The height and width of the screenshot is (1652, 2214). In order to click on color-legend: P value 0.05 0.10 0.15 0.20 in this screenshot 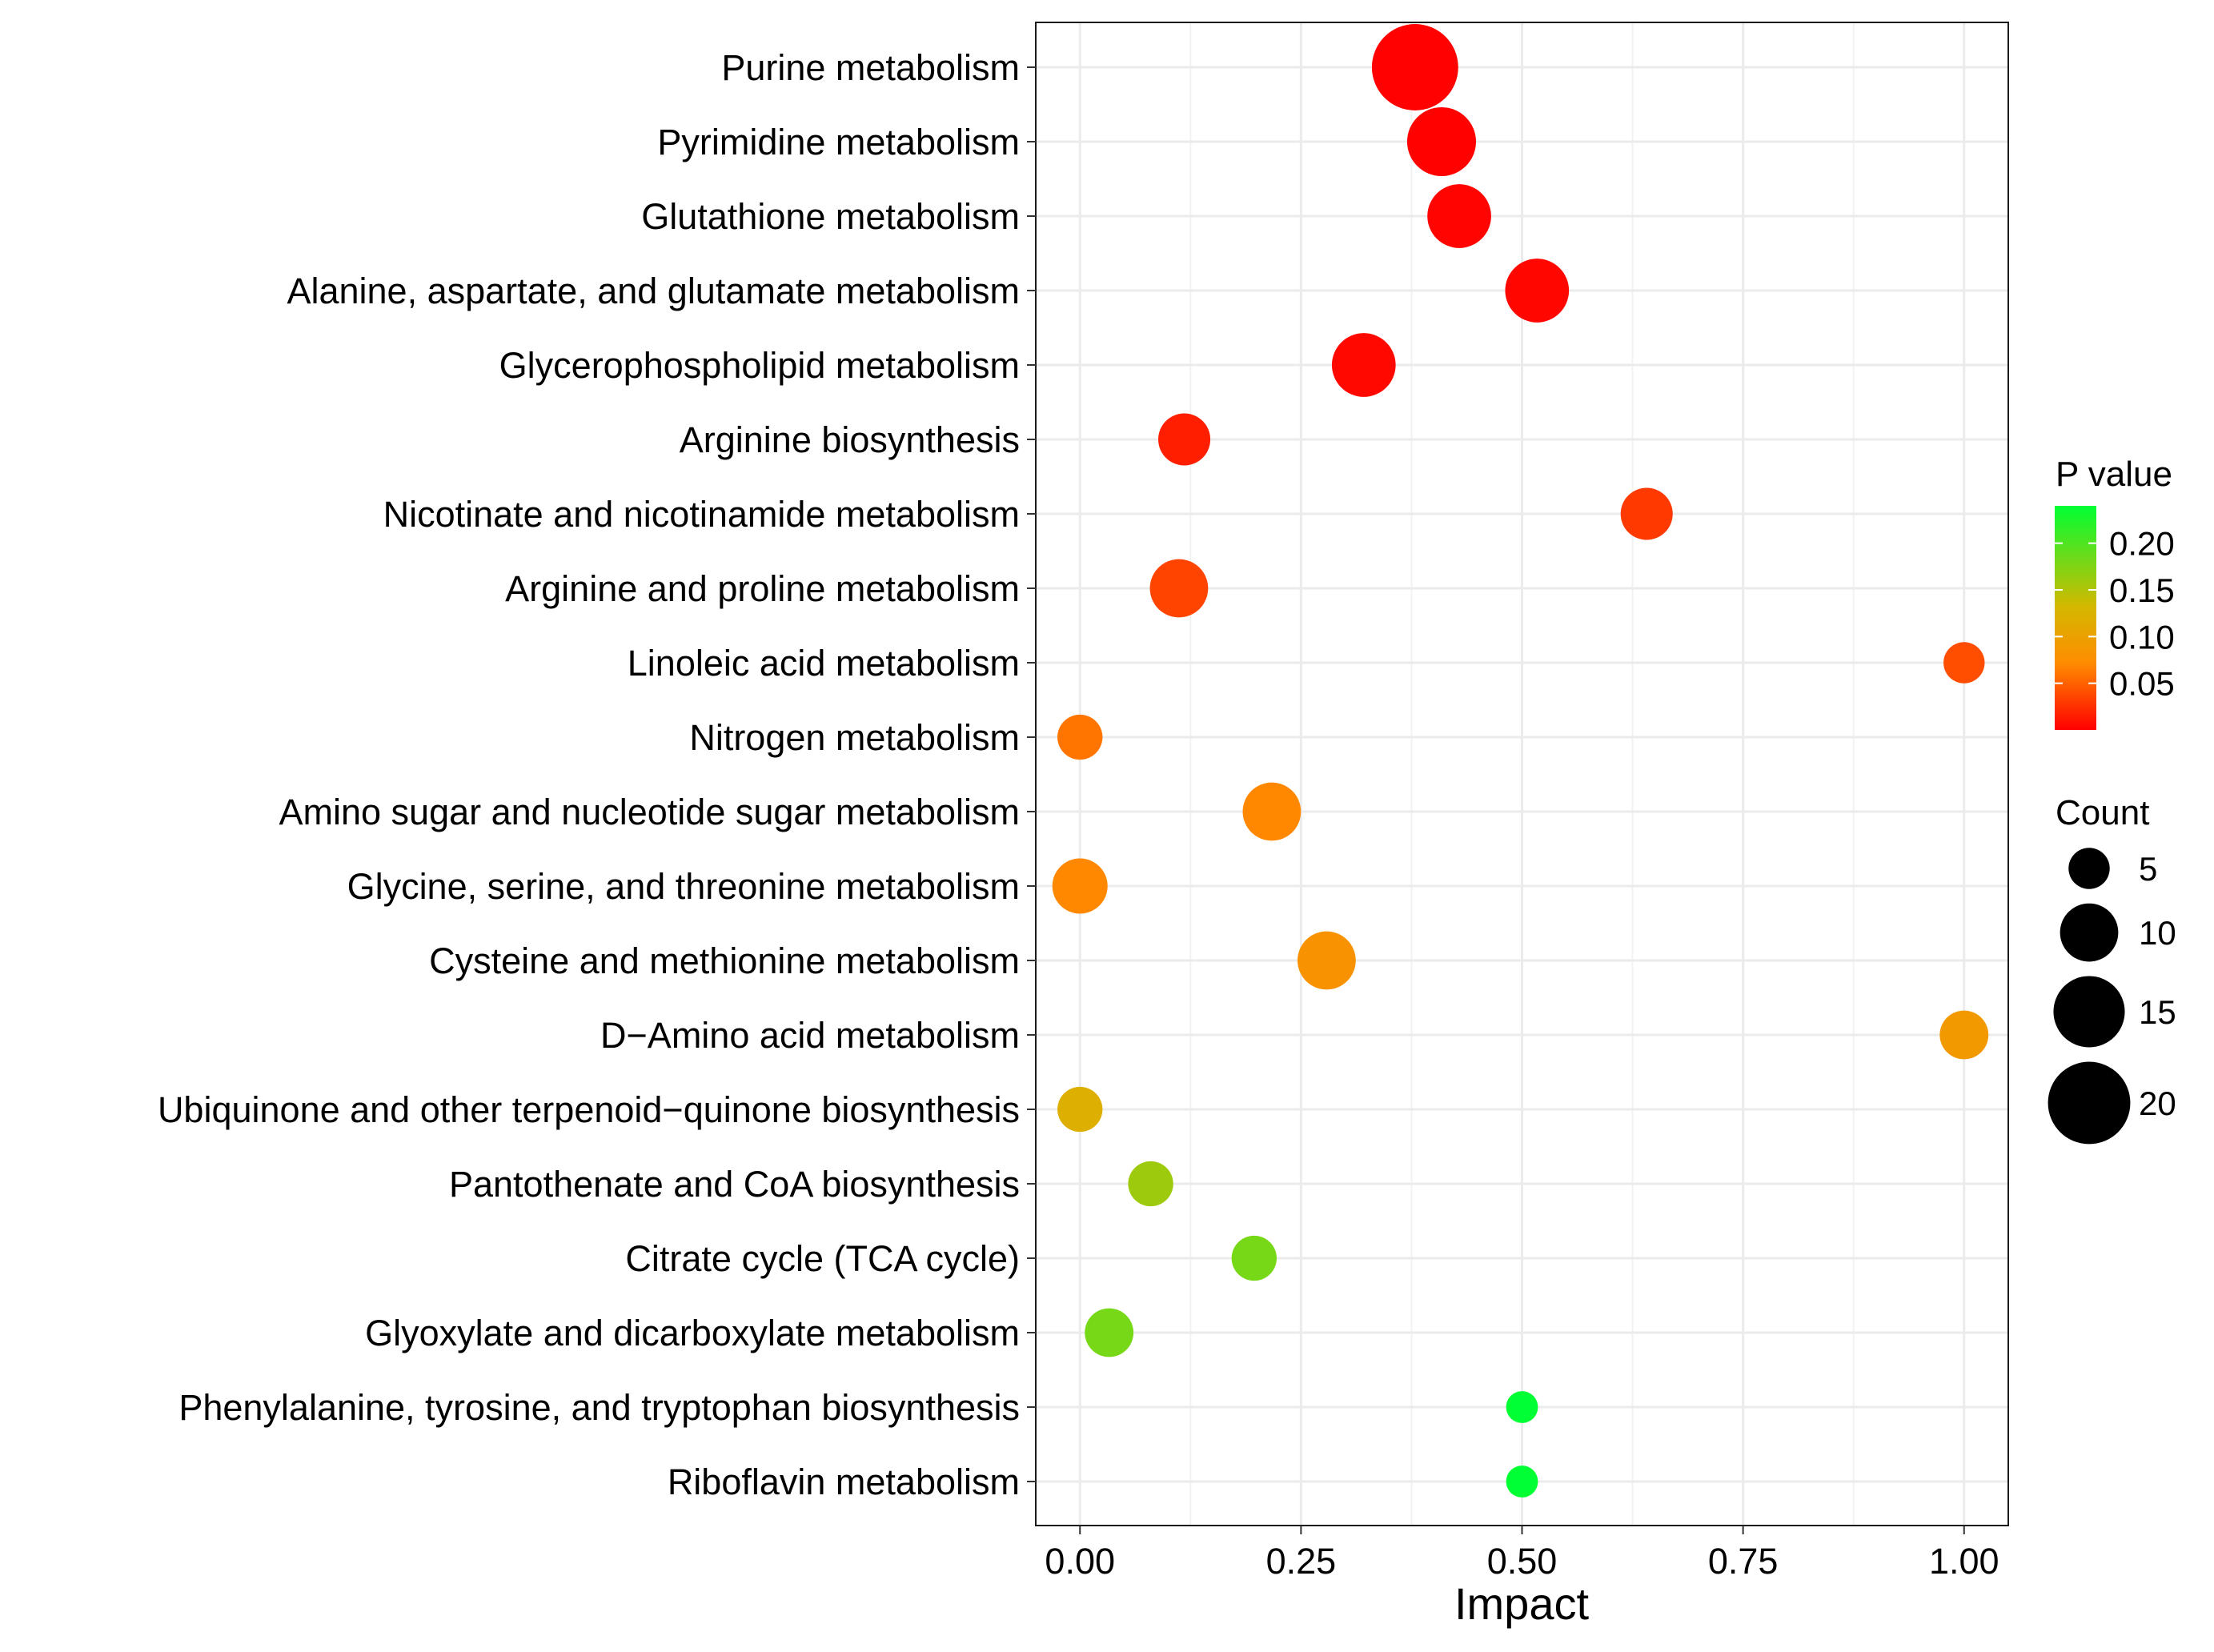, I will do `click(2115, 592)`.